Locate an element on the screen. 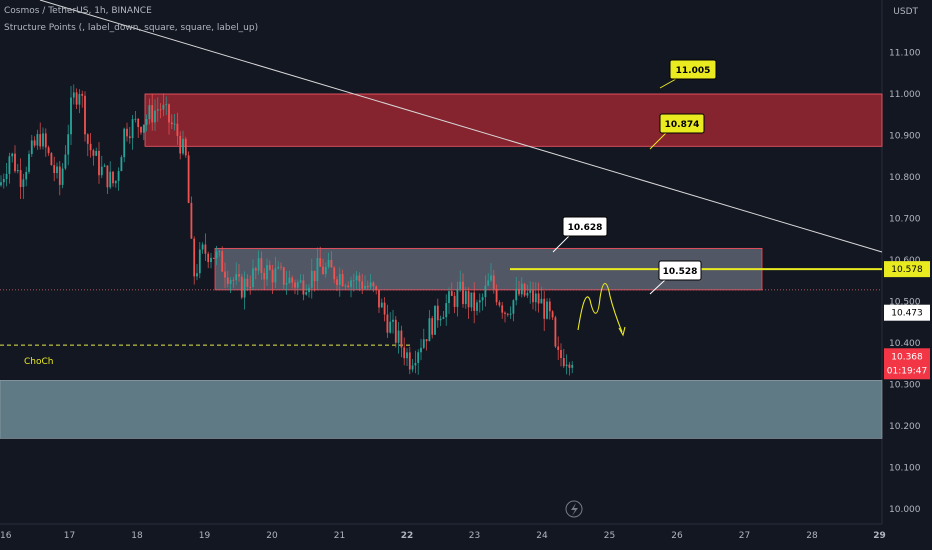 The height and width of the screenshot is (550, 932). choch-label: ChoCh is located at coordinates (38, 362).